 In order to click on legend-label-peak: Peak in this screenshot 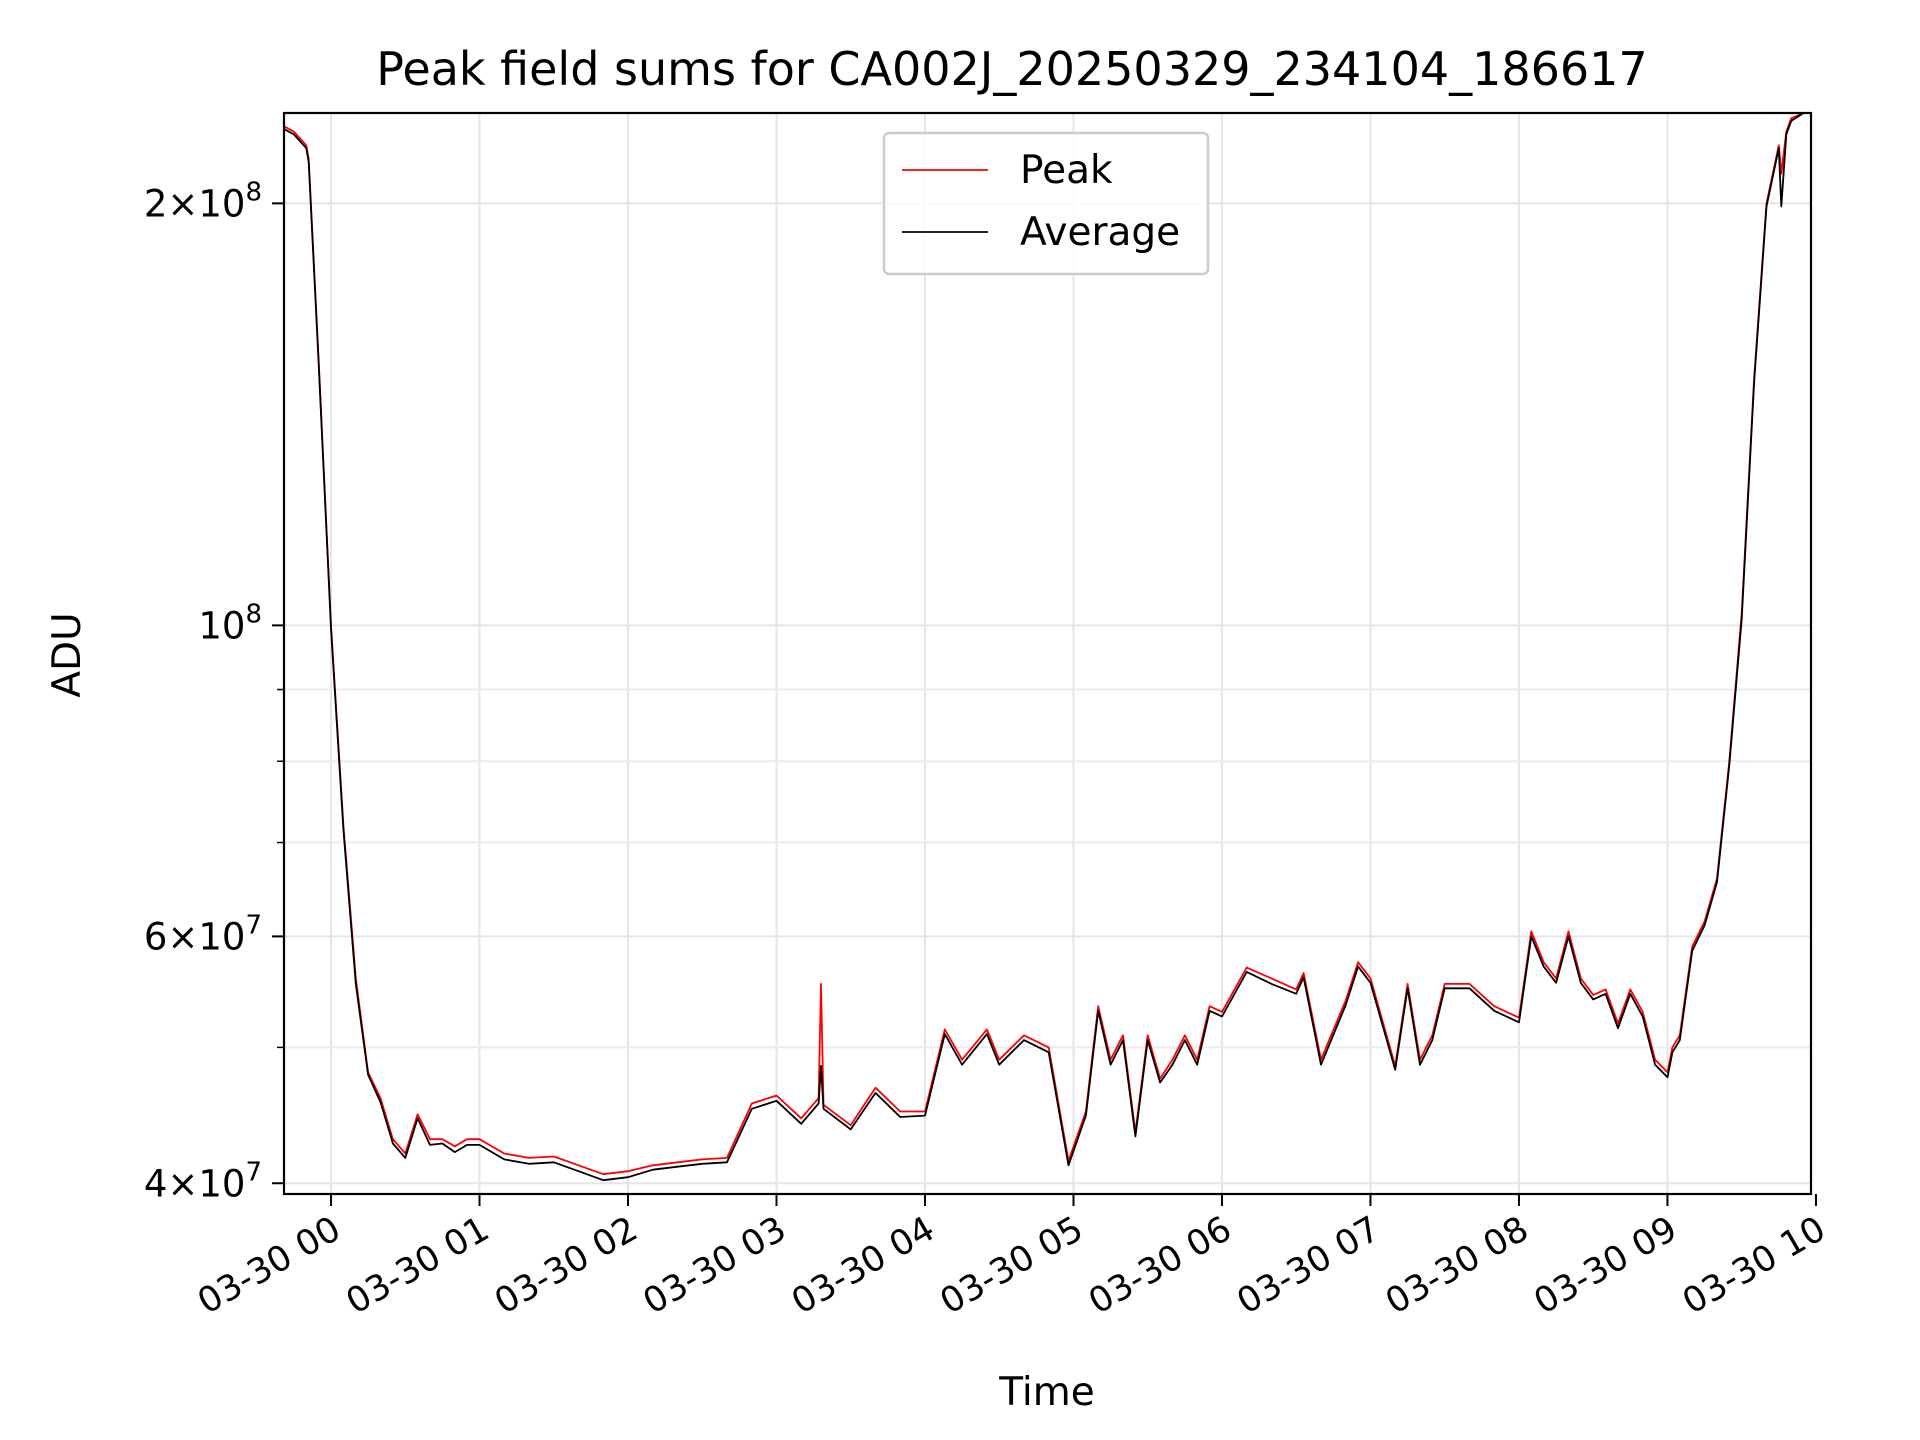, I will do `click(1066, 170)`.